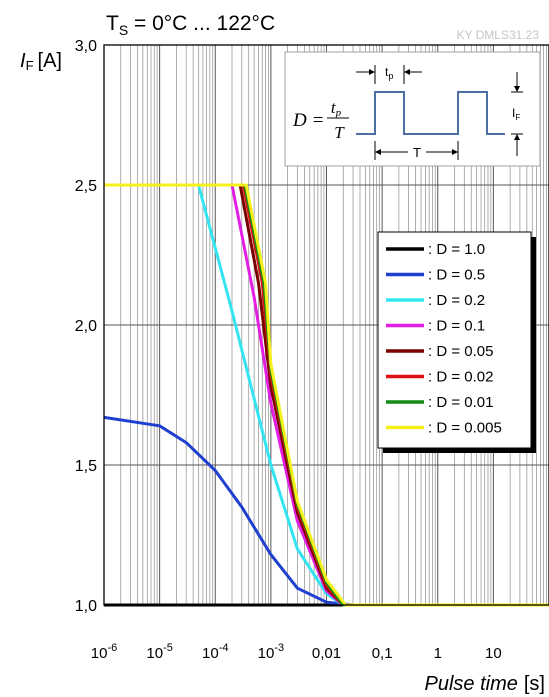 The width and height of the screenshot is (549, 697). I want to click on if-label: IF, so click(516, 114).